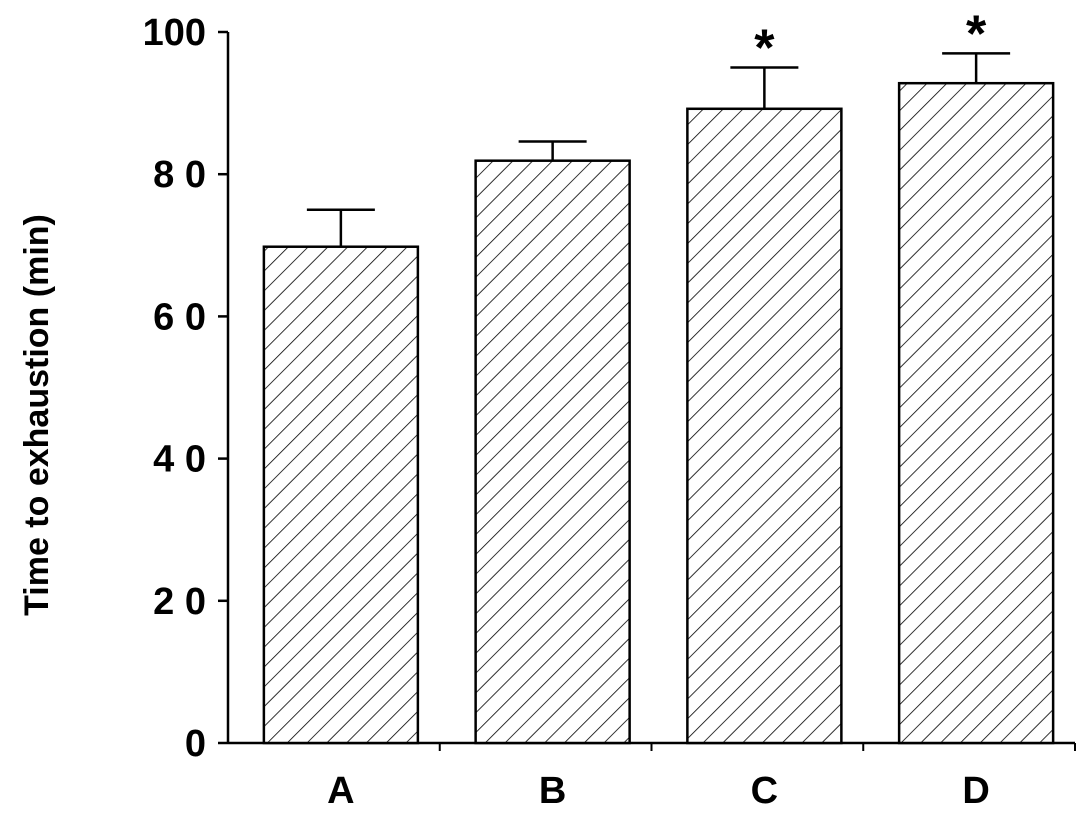 The height and width of the screenshot is (824, 1087). I want to click on y-tick-label: 0, so click(195, 744).